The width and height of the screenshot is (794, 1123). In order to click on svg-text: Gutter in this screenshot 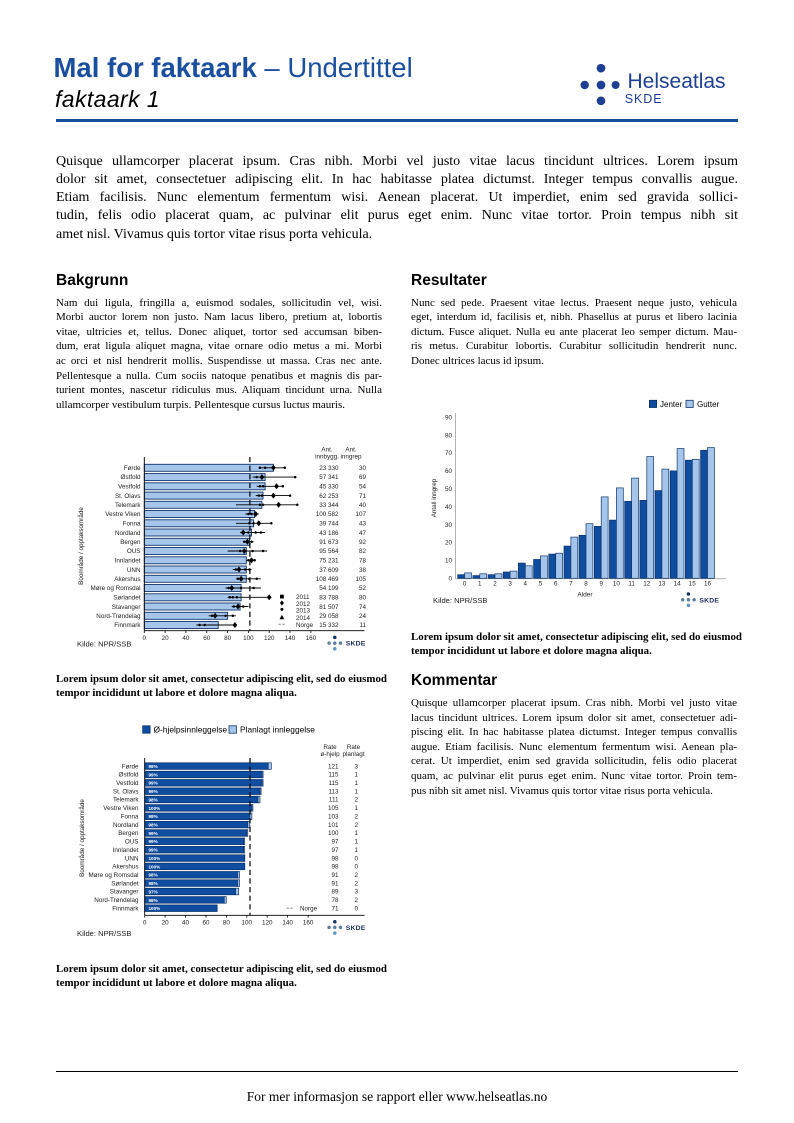, I will do `click(708, 404)`.